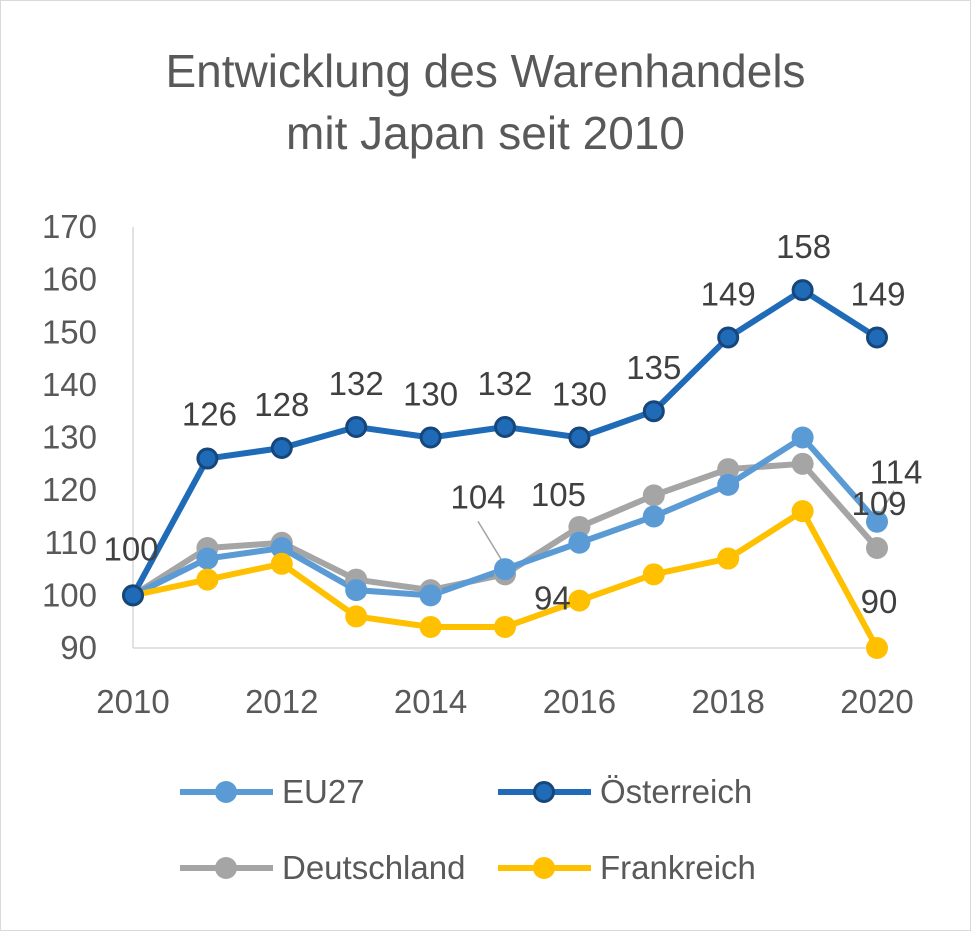 This screenshot has height=931, width=971. I want to click on y-tick-label: 160, so click(69, 279).